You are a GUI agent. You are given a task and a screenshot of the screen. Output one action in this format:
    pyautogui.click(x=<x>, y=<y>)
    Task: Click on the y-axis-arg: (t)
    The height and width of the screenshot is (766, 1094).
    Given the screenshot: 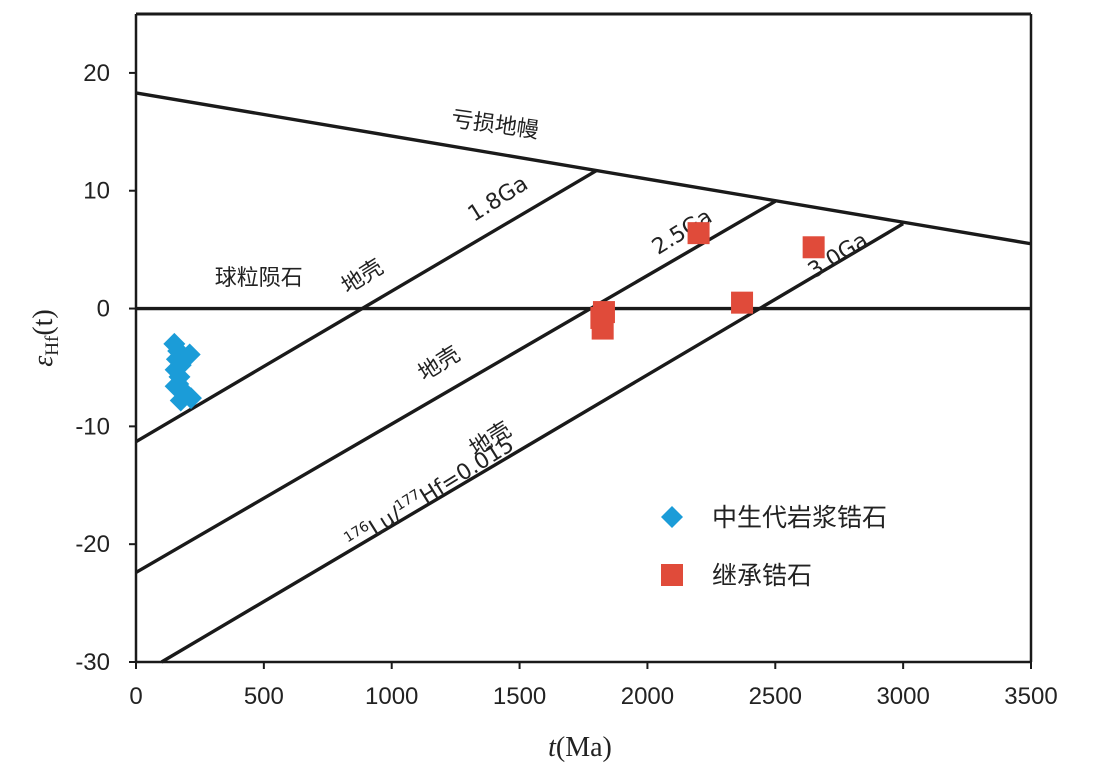 What is the action you would take?
    pyautogui.click(x=43, y=322)
    